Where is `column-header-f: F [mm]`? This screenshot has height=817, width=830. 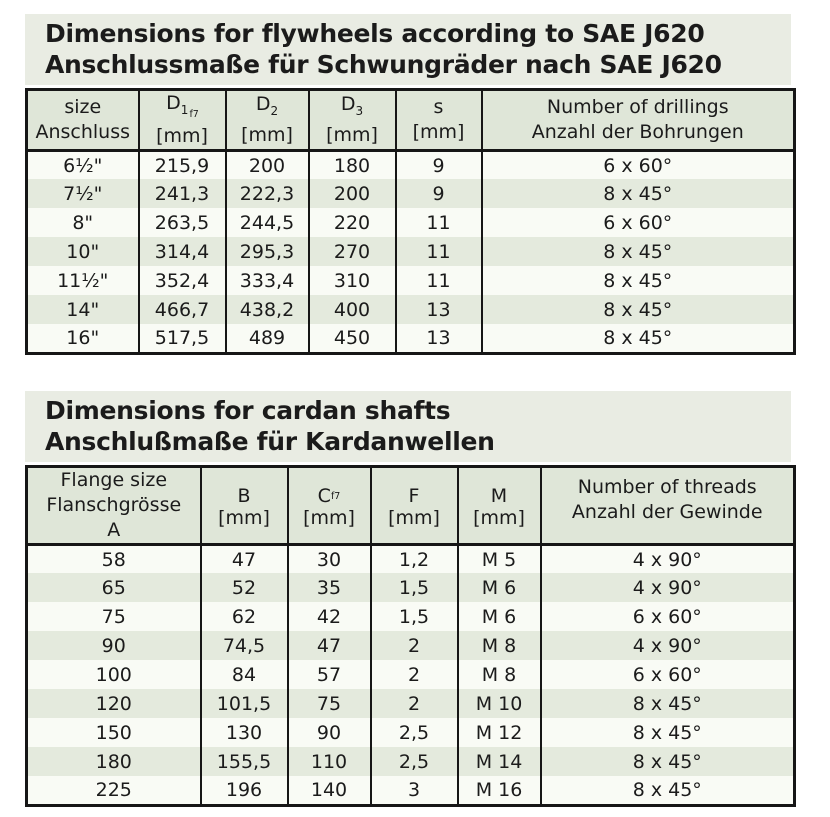
column-header-f: F [mm] is located at coordinates (414, 506).